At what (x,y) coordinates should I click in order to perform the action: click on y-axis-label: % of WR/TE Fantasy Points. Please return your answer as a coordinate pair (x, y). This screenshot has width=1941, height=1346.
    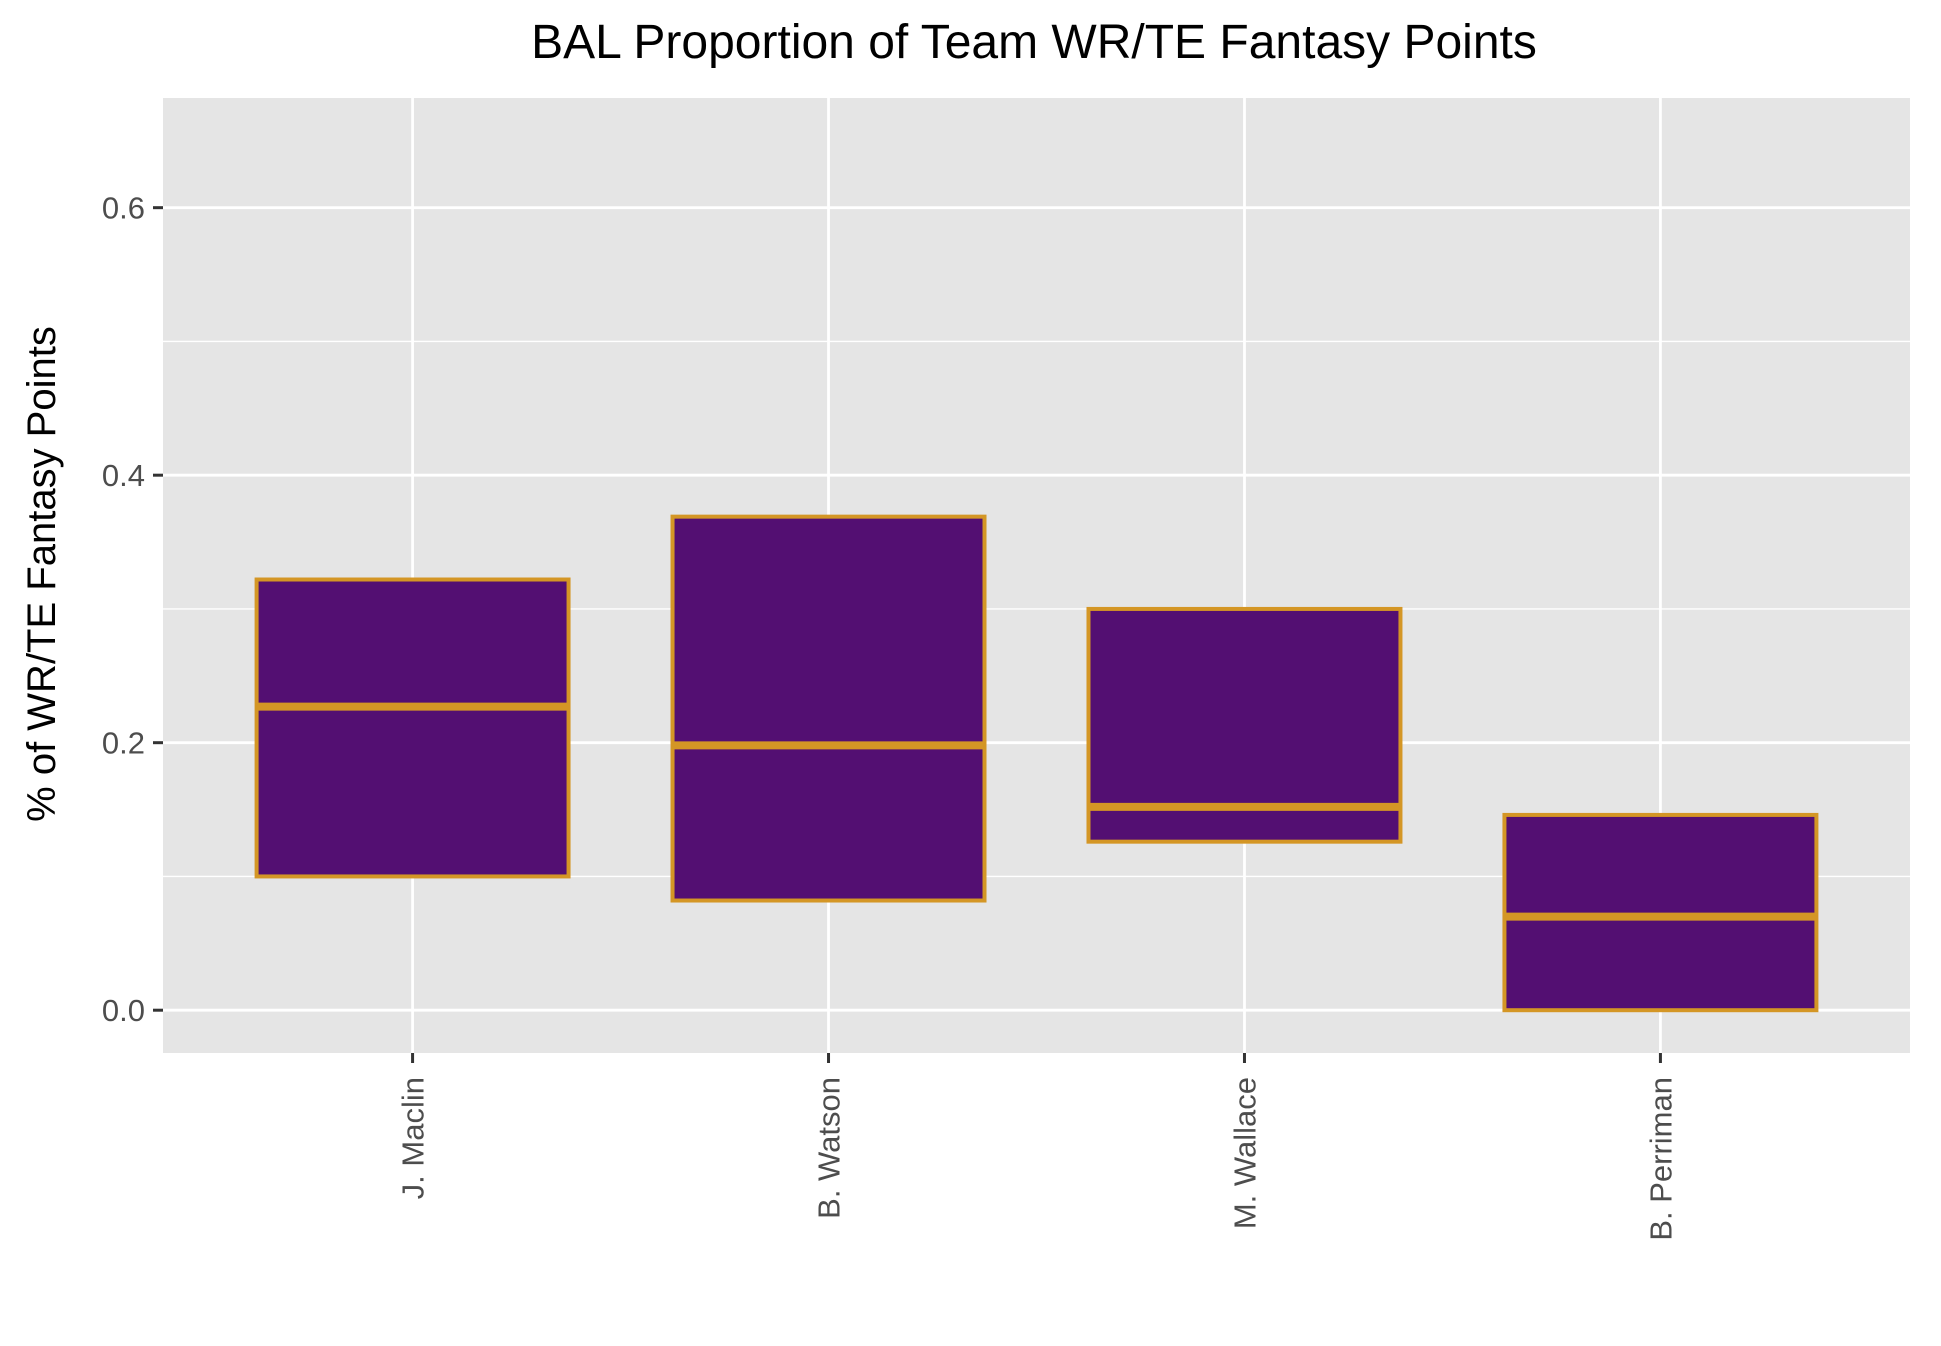
    Looking at the image, I should click on (42, 574).